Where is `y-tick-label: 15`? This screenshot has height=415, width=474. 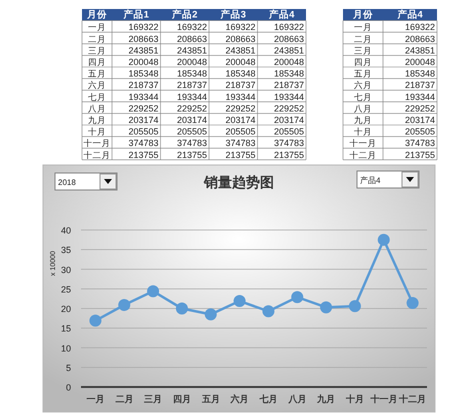
y-tick-label: 15 is located at coordinates (65, 329).